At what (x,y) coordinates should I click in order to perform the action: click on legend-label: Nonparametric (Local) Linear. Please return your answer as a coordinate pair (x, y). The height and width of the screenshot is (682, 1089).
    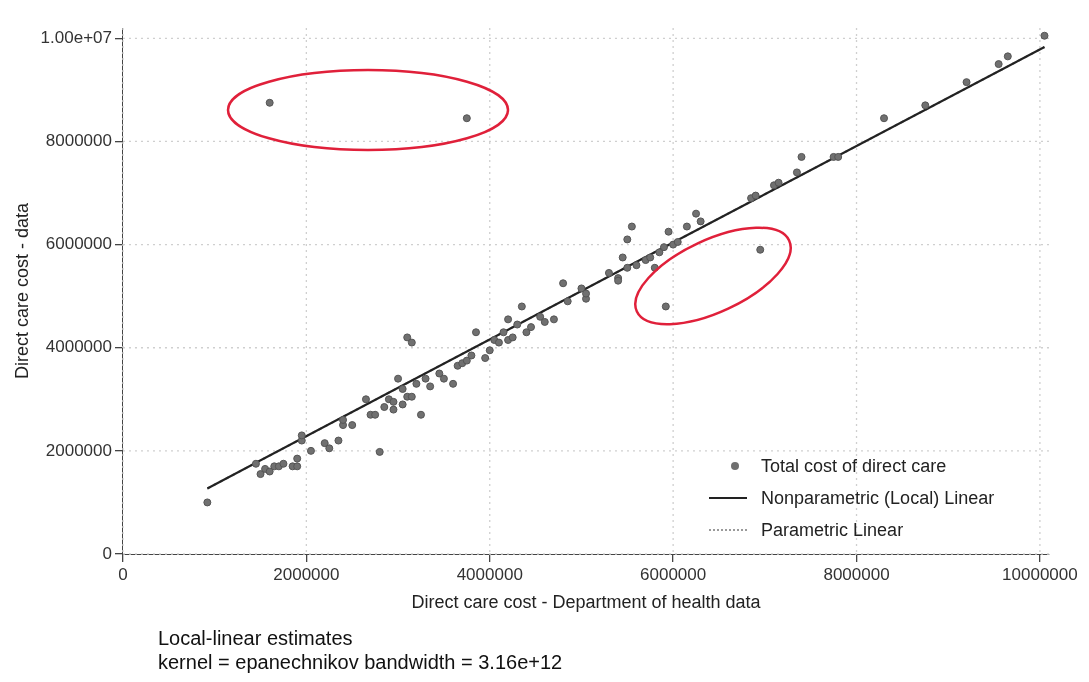
    Looking at the image, I should click on (878, 498).